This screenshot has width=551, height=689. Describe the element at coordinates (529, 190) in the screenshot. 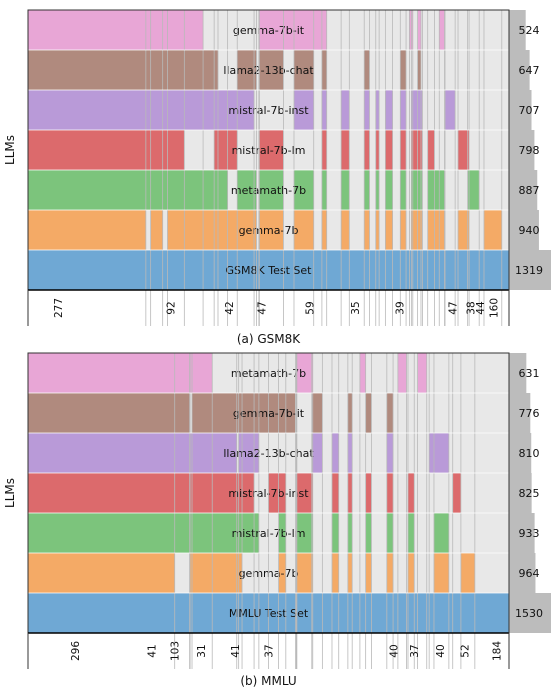

I see `row-count: 887` at that location.